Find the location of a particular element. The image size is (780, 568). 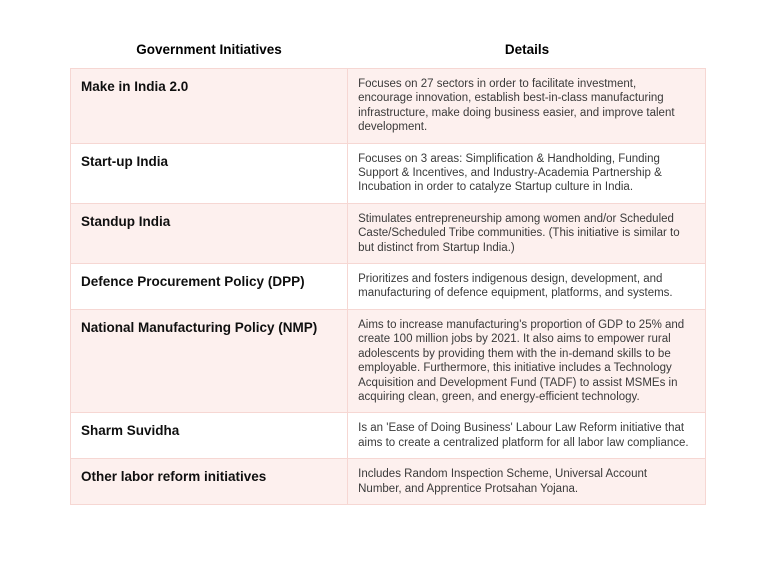

initiative-name: Start-up India is located at coordinates (210, 173).